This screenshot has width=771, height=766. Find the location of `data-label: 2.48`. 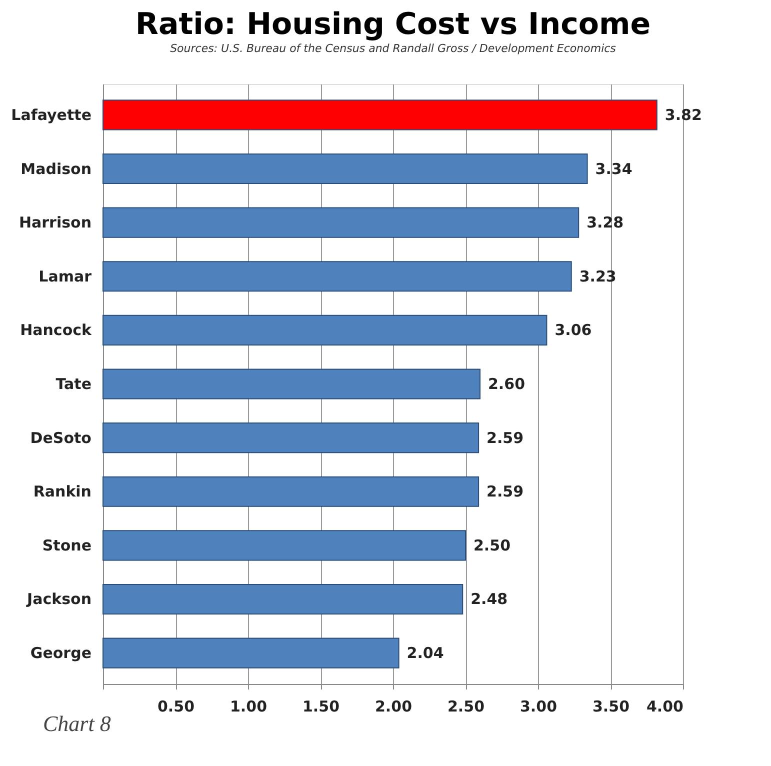

data-label: 2.48 is located at coordinates (489, 599).